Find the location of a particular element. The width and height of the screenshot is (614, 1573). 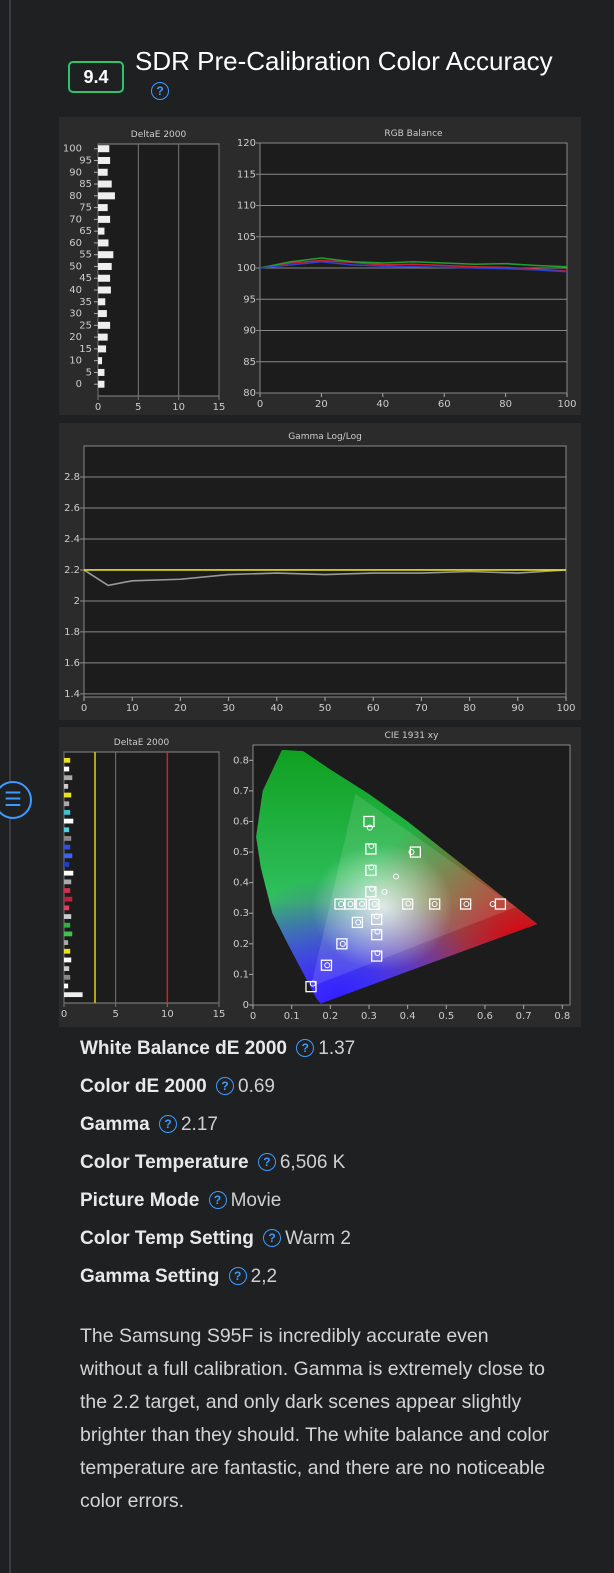

x-tick-label: 80 is located at coordinates (469, 708).